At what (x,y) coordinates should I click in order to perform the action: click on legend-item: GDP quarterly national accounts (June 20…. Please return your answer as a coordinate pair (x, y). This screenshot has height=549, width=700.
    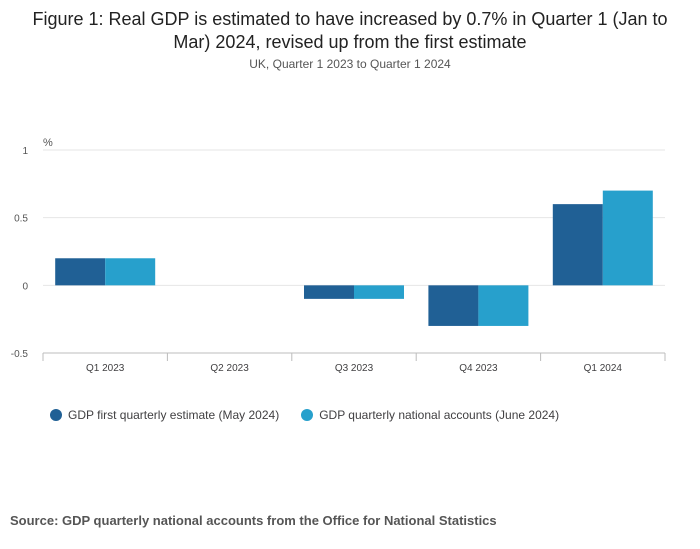
    Looking at the image, I should click on (430, 415).